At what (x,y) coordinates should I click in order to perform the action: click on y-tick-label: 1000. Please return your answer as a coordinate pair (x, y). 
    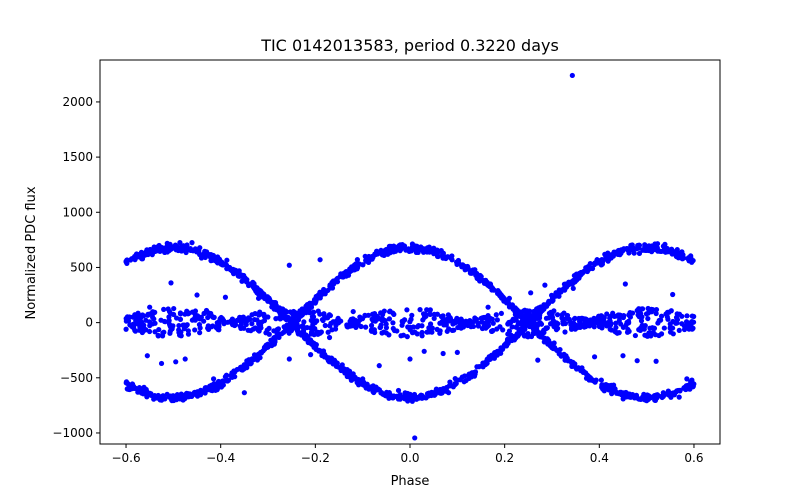
    Looking at the image, I should click on (77, 212).